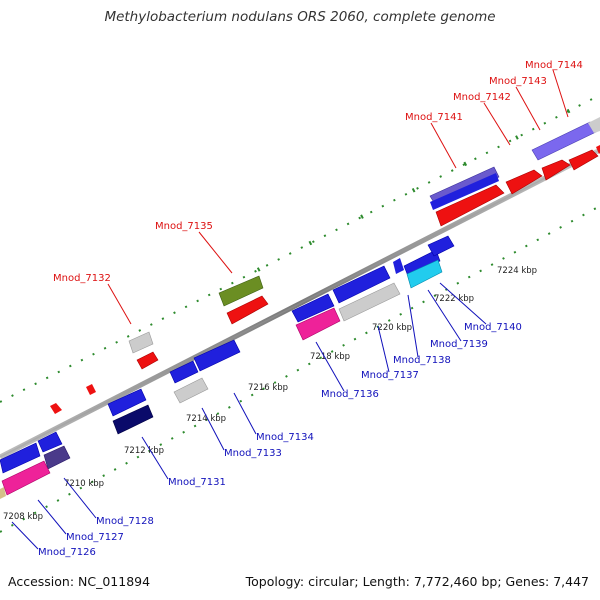 Image resolution: width=600 pixels, height=600 pixels. Describe the element at coordinates (390, 375) in the screenshot. I see `gene-label-mnod-7137: Mnod_7137` at that location.